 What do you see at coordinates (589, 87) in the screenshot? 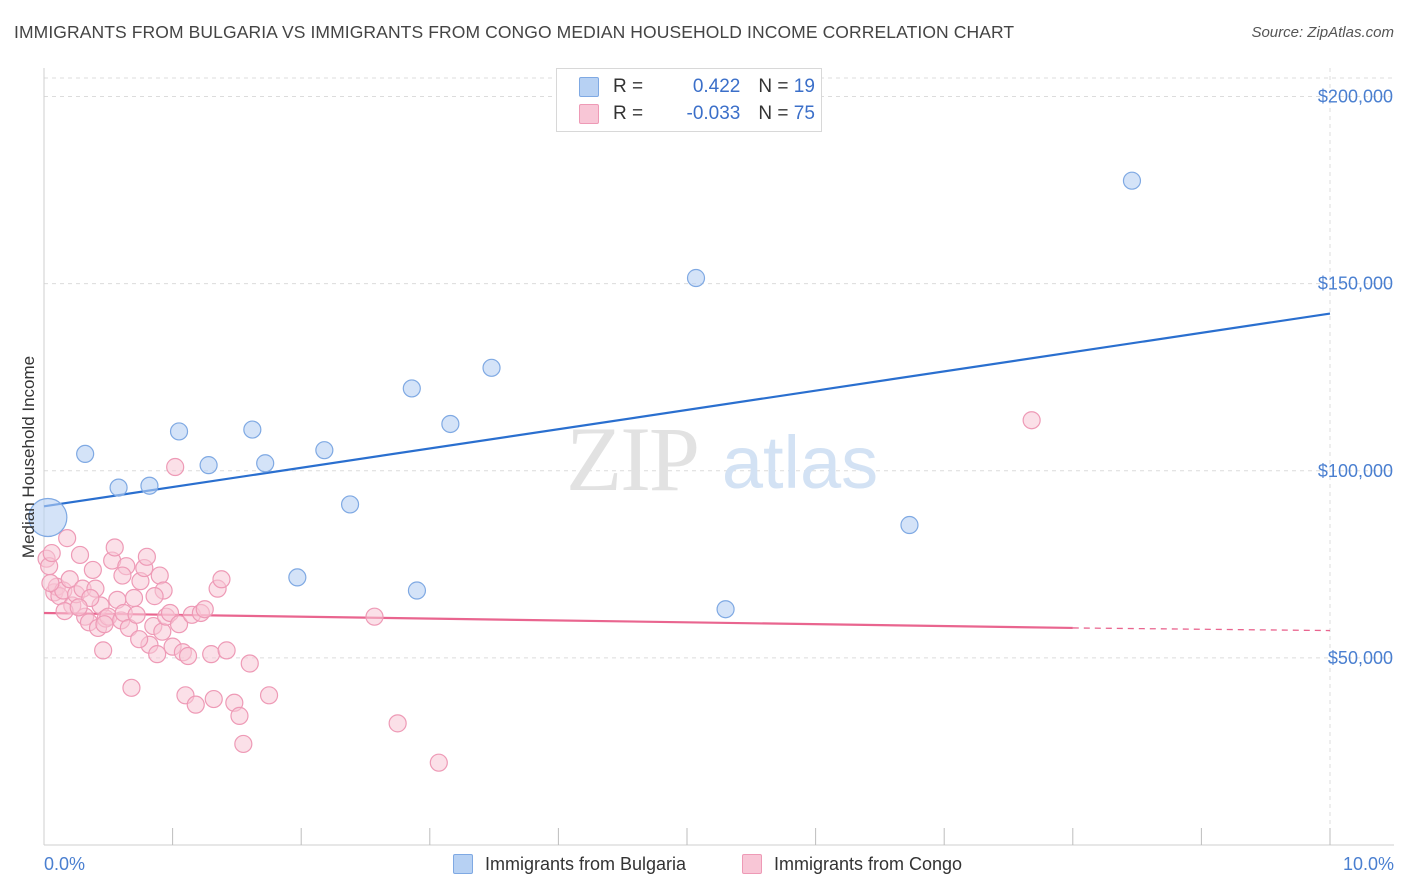
I see `bulgaria-swatch` at bounding box center [589, 87].